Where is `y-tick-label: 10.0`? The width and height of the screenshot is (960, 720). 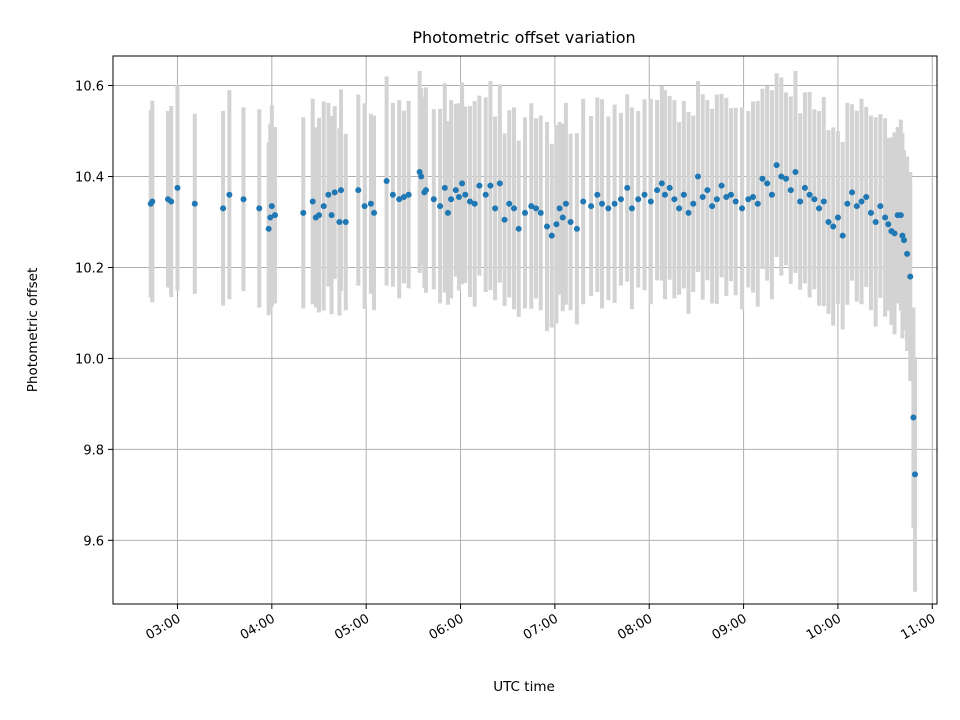
y-tick-label: 10.0 is located at coordinates (89, 359).